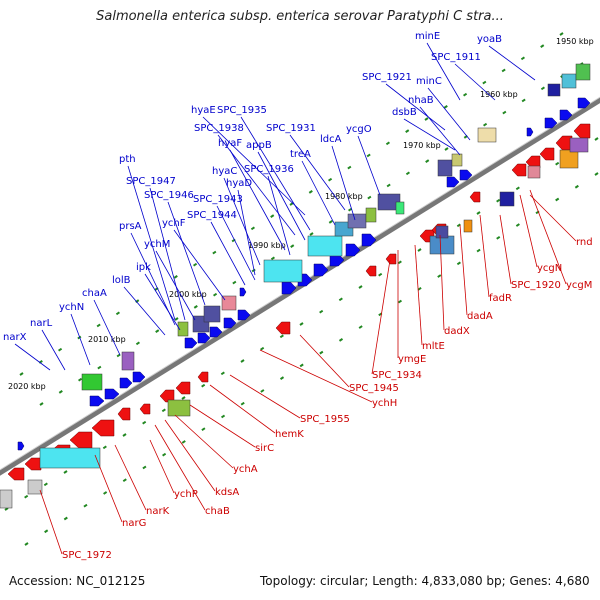 The image size is (600, 600). I want to click on reverse-gene-label: SPC_1972, so click(87, 555).